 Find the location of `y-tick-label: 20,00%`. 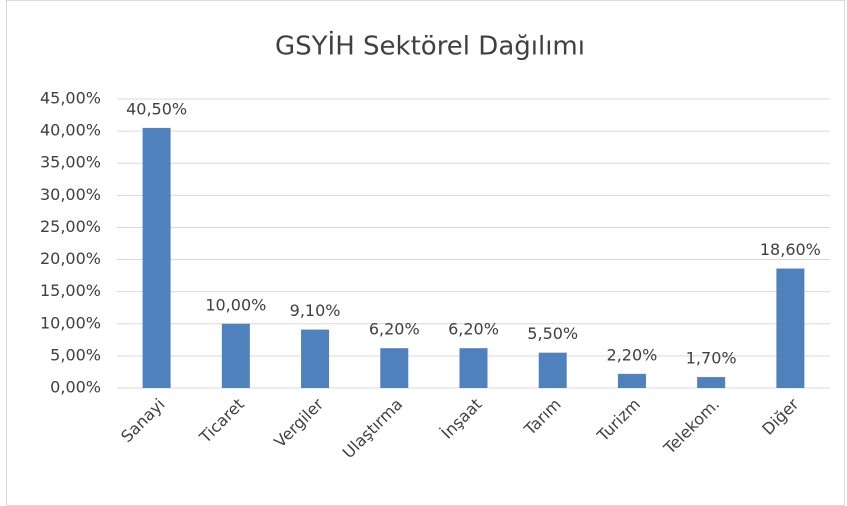

y-tick-label: 20,00% is located at coordinates (70, 258).